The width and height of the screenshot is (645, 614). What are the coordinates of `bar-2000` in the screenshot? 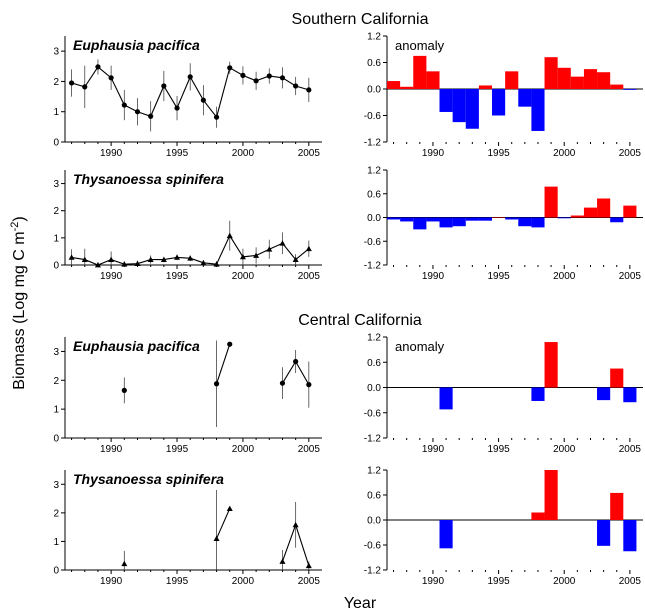 It's located at (564, 218).